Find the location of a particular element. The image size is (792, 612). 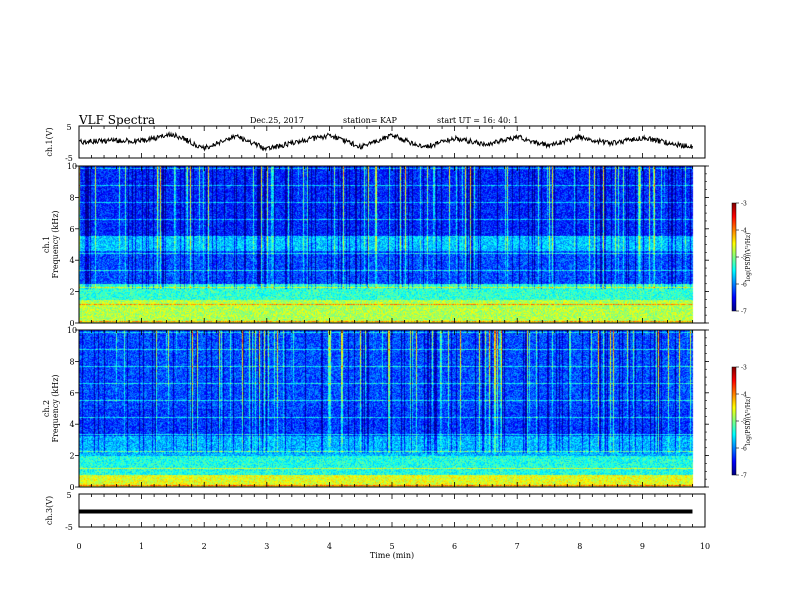

x-tick-label: 9 is located at coordinates (642, 546).